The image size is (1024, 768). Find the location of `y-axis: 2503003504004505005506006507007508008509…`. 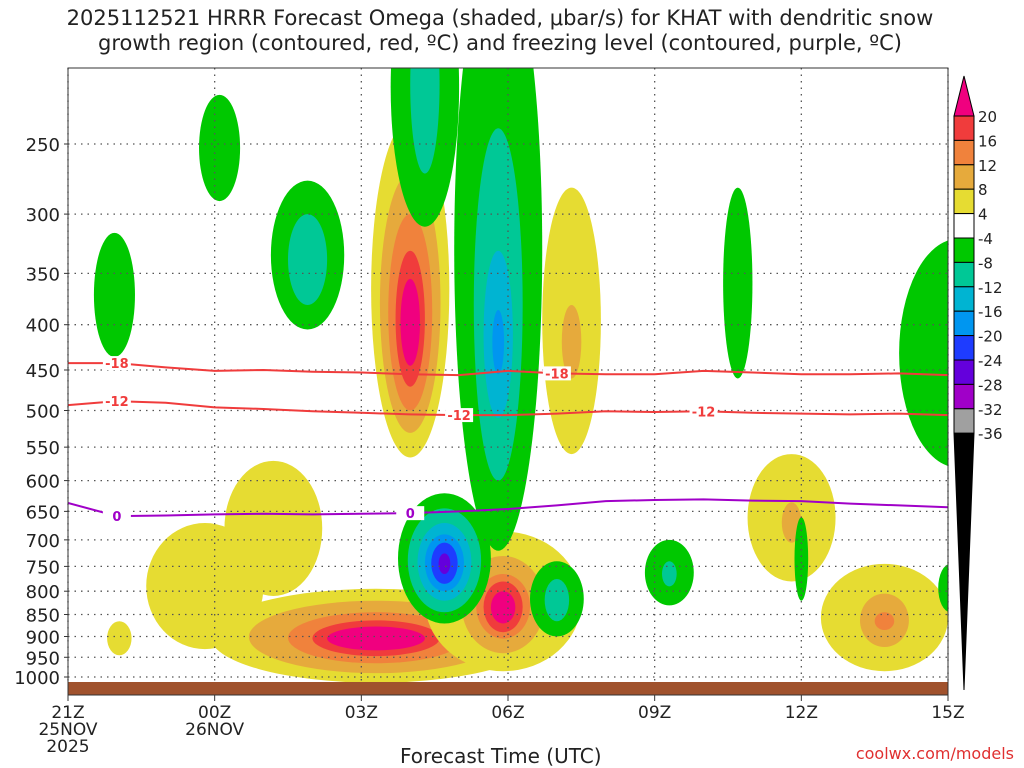

y-axis: 2503003504004505005506006507007508008509… is located at coordinates (41, 412).